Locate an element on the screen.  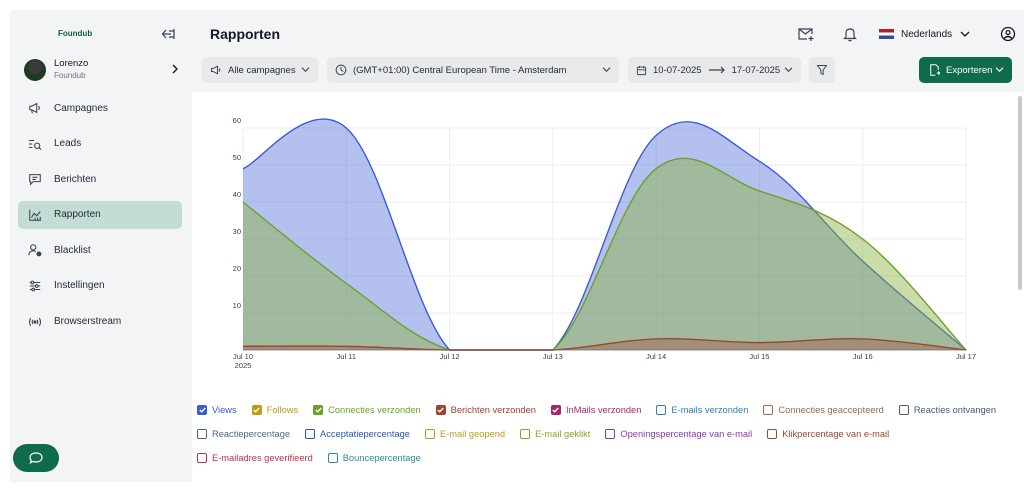
x-tick-label: Jul 10 is located at coordinates (243, 356).